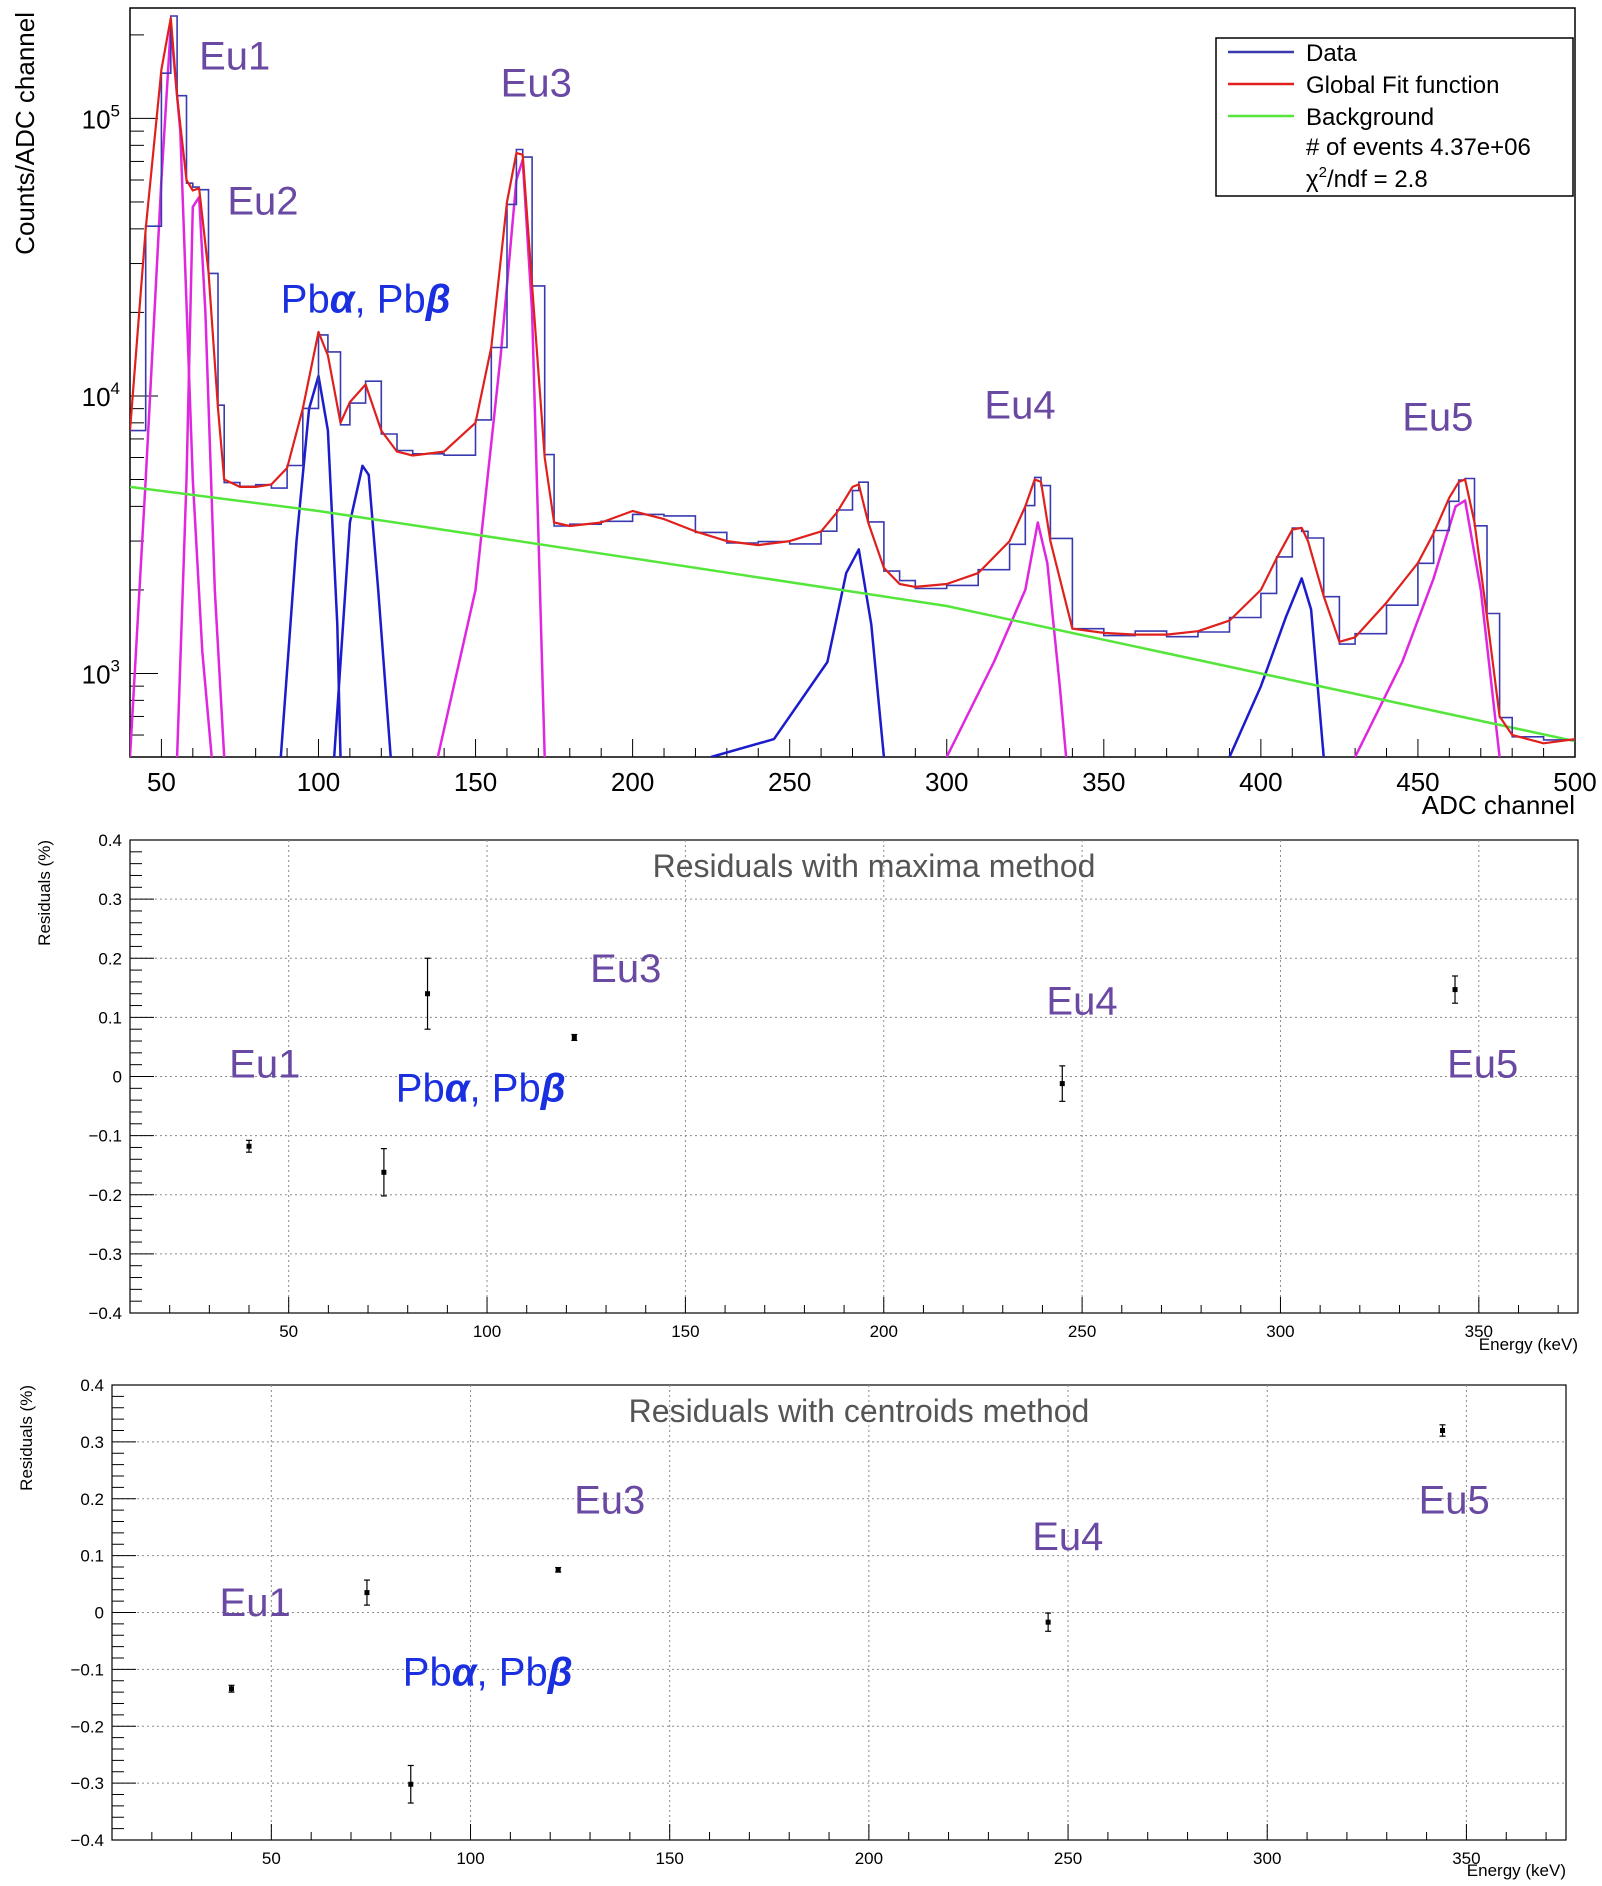 This screenshot has width=1602, height=1886. What do you see at coordinates (262, 202) in the screenshot?
I see `peak-label: Eu2` at bounding box center [262, 202].